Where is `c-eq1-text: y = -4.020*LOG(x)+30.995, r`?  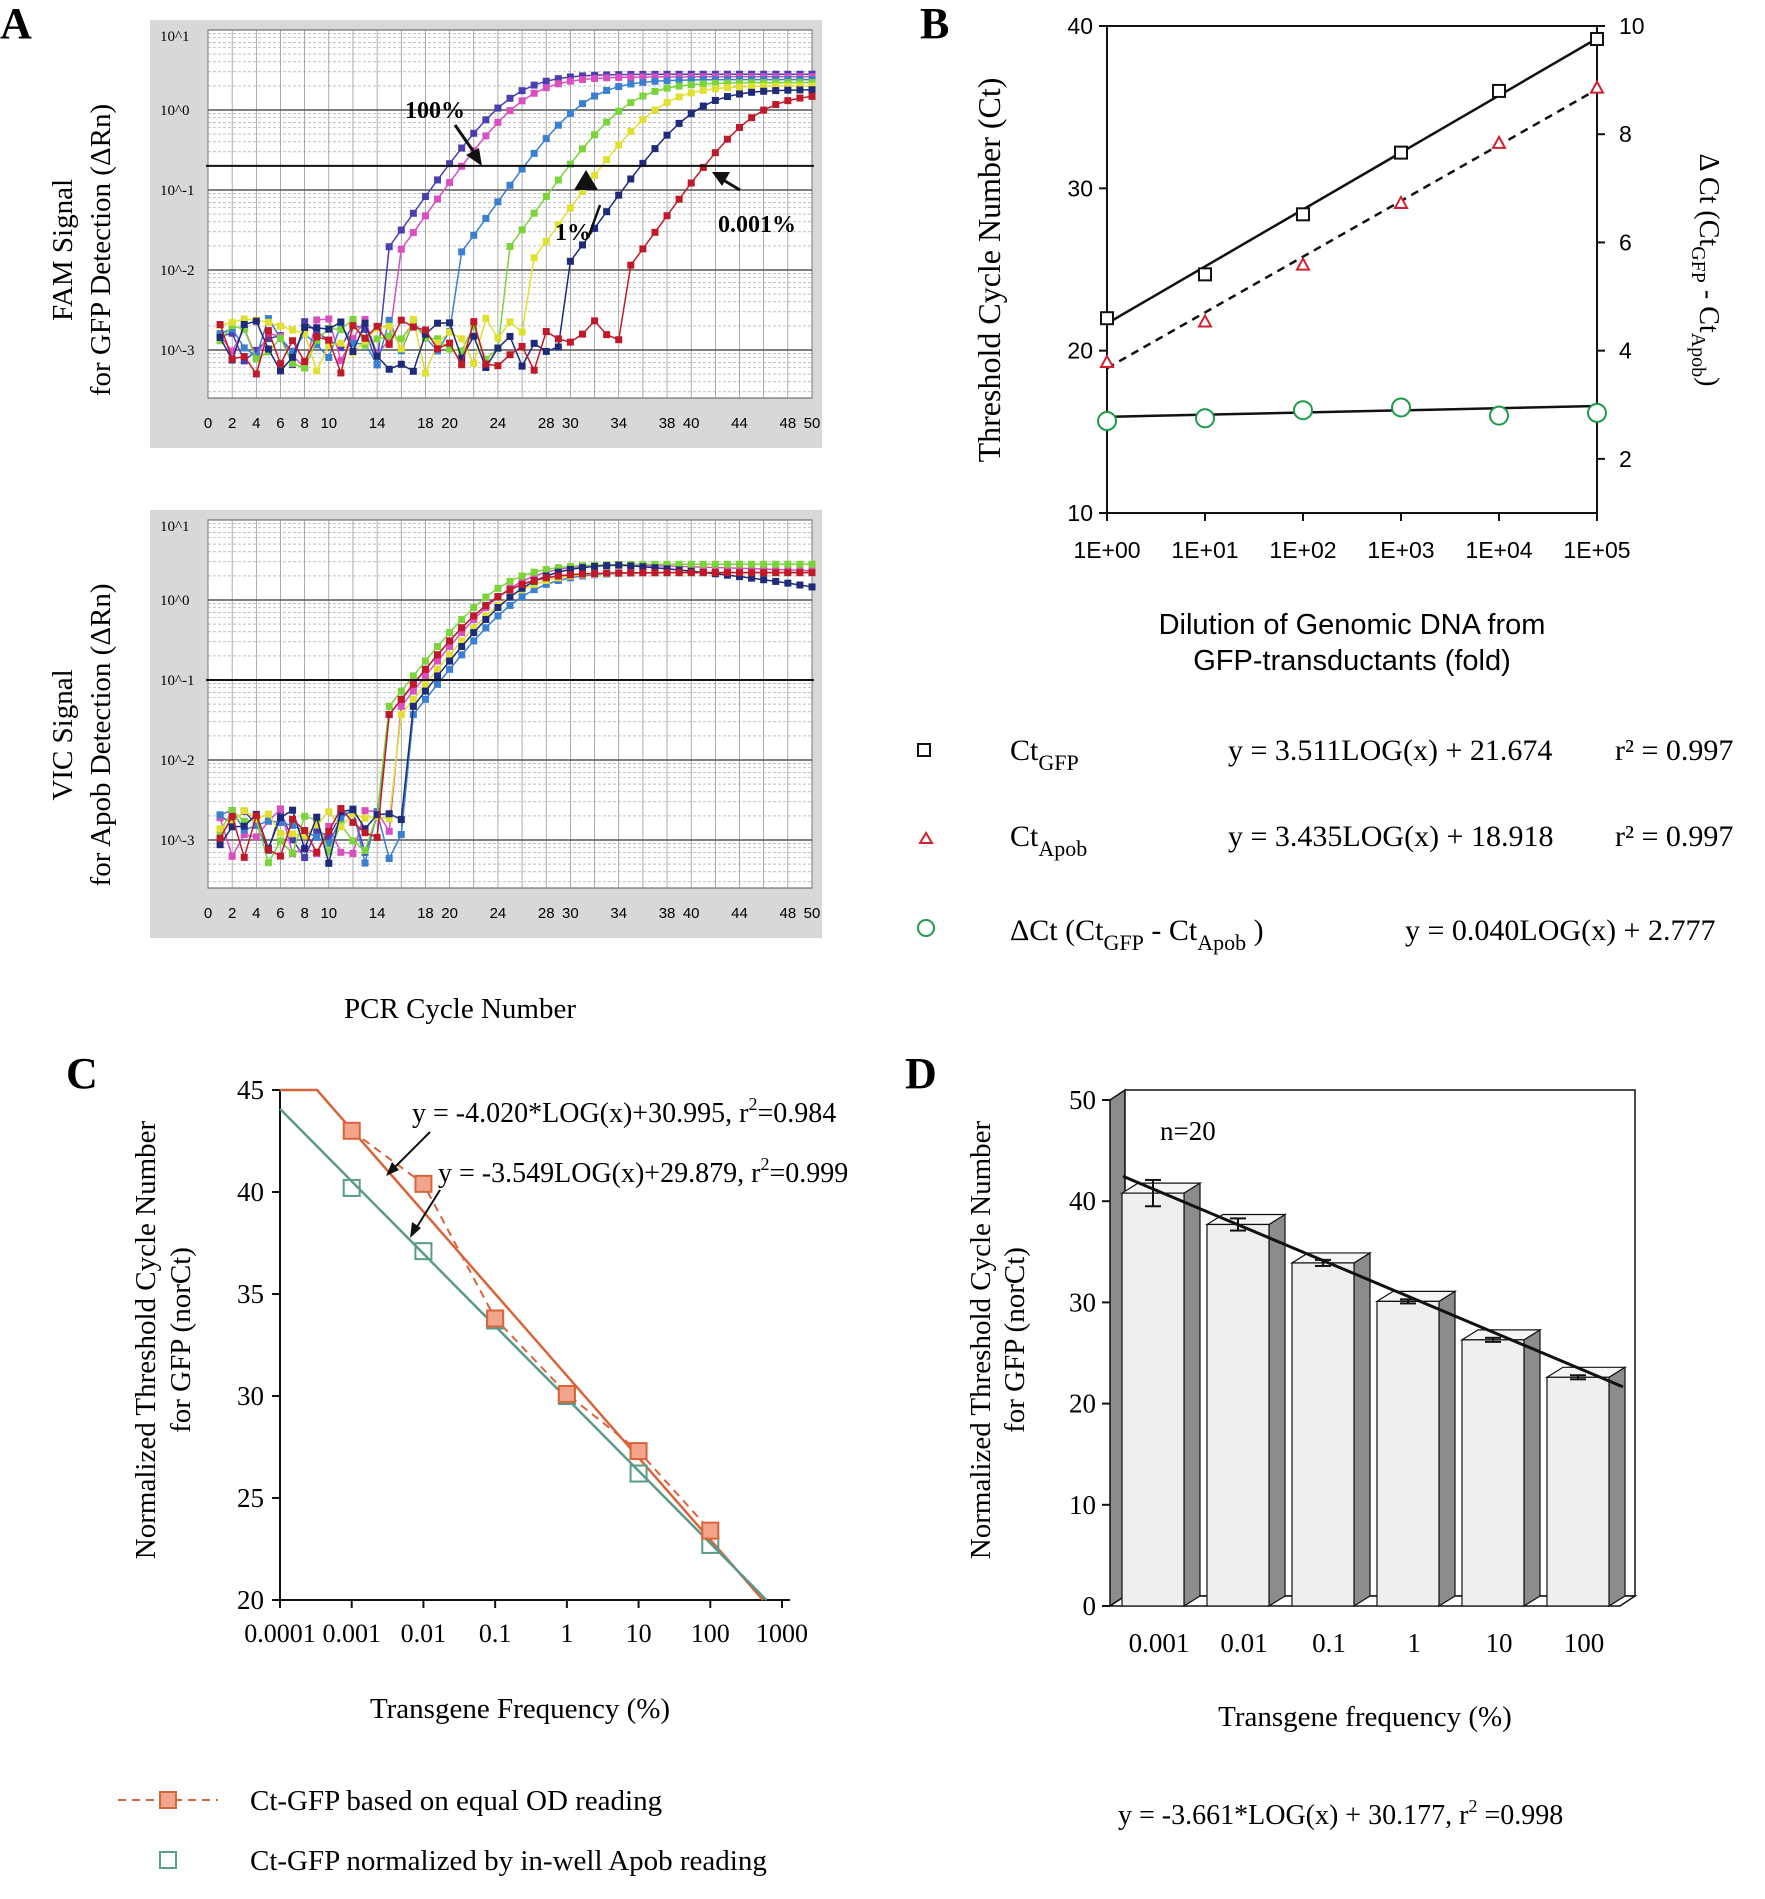 c-eq1-text: y = -4.020*LOG(x)+30.995, r is located at coordinates (580, 1113).